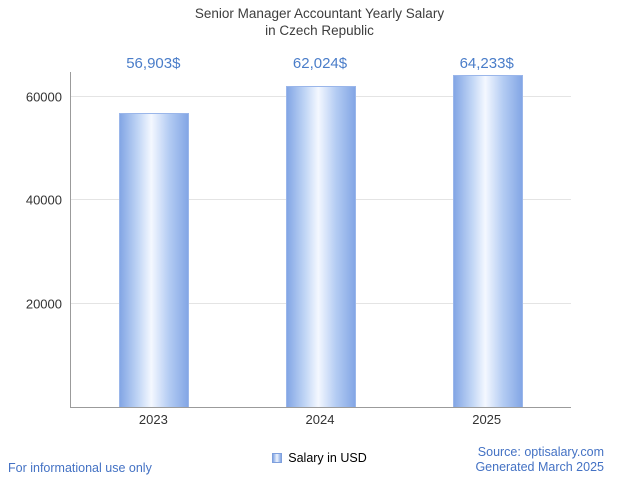 The image size is (639, 479). Describe the element at coordinates (153, 419) in the screenshot. I see `x-axis-label-2023: 2023` at that location.